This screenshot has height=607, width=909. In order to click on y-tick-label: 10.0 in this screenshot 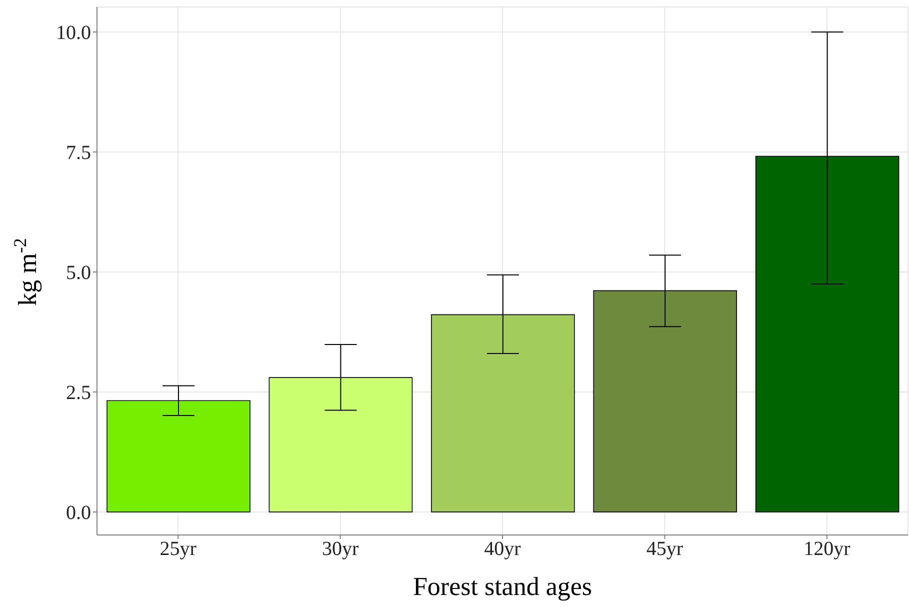, I will do `click(73, 33)`.